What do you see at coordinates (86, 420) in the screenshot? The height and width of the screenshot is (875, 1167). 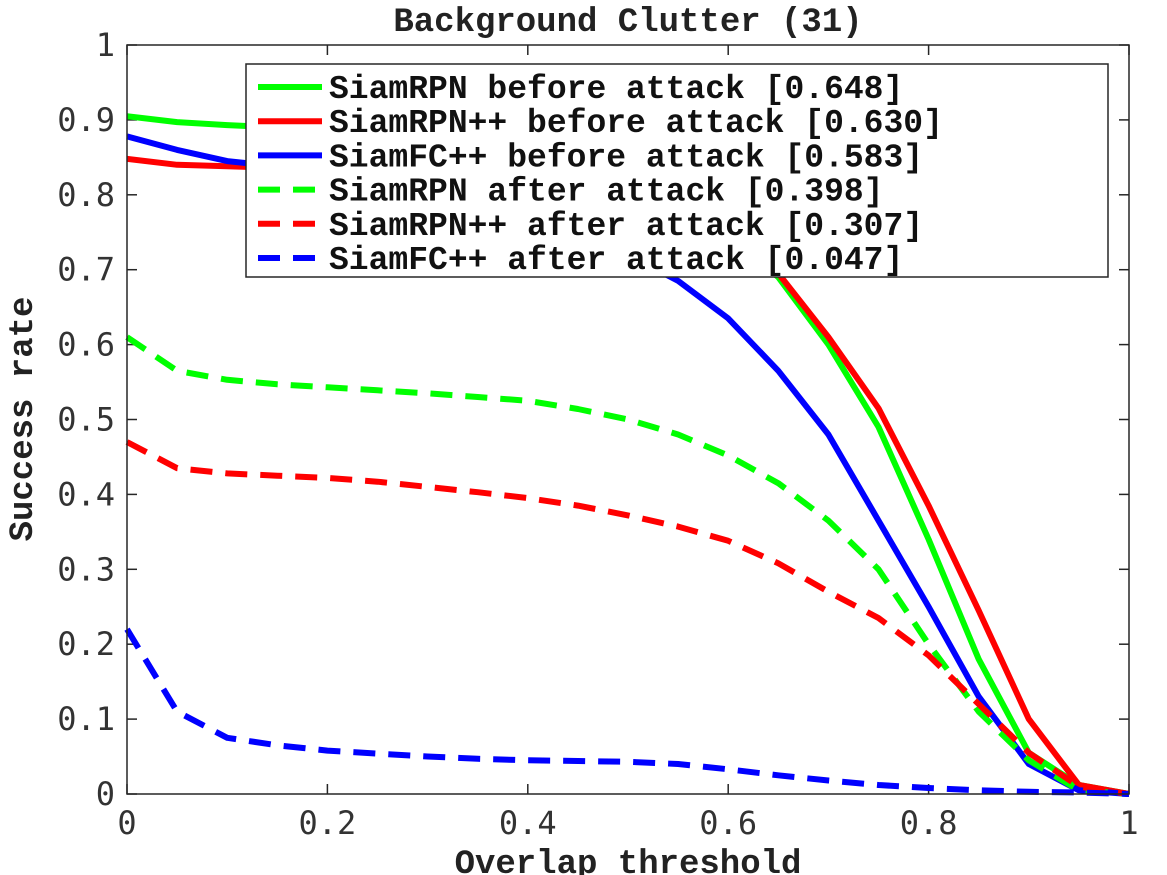 I see `y-tick-label: 0.5` at bounding box center [86, 420].